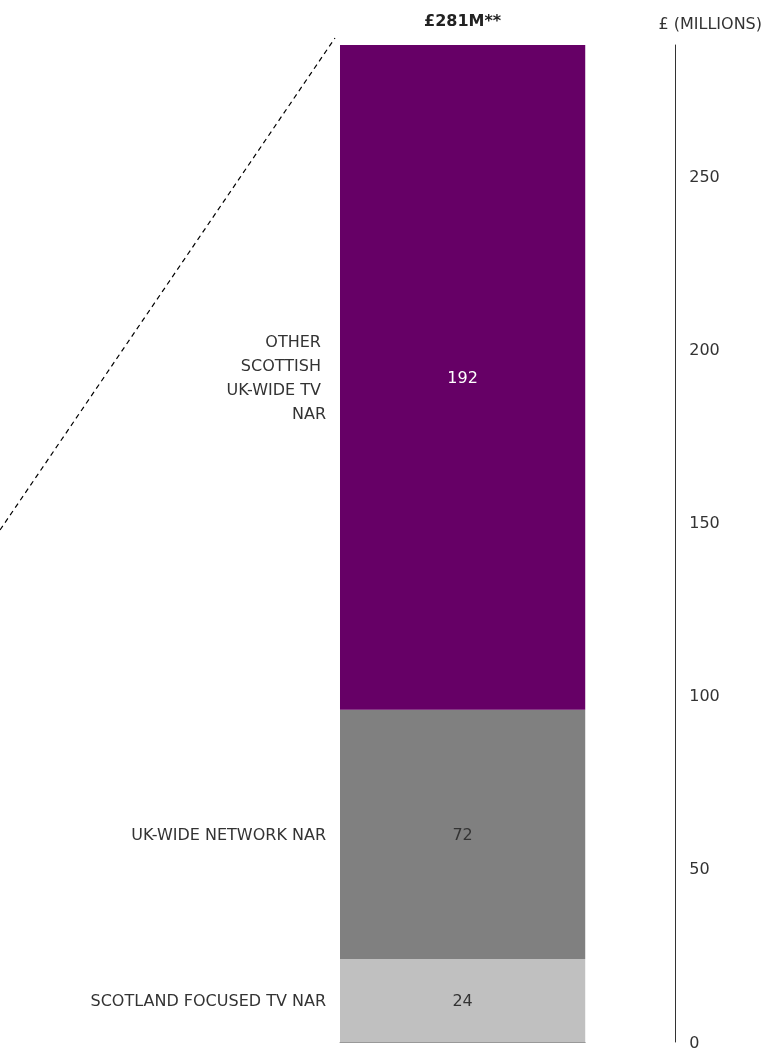 Image resolution: width=763 pixels, height=1051 pixels. What do you see at coordinates (704, 350) in the screenshot?
I see `y-tick-label: 200` at bounding box center [704, 350].